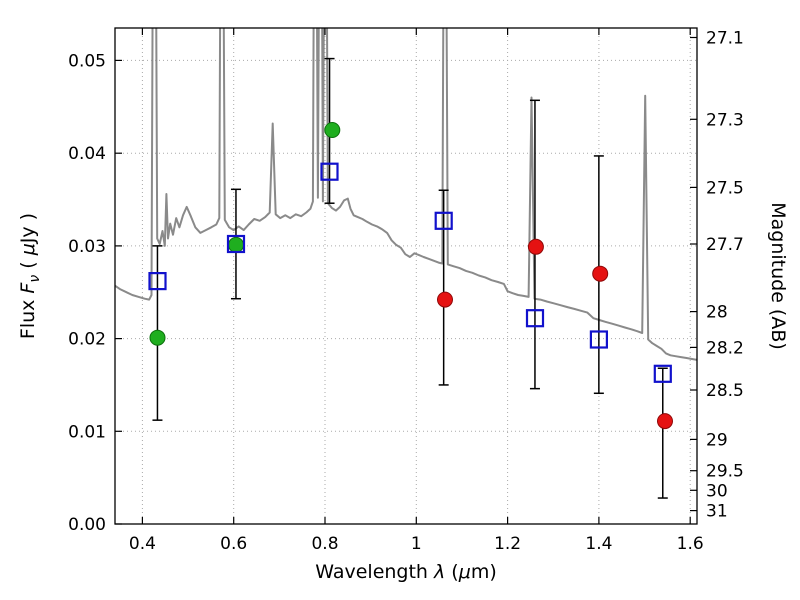  Describe the element at coordinates (725, 188) in the screenshot. I see `magnitude-tick-label: 27.5` at that location.